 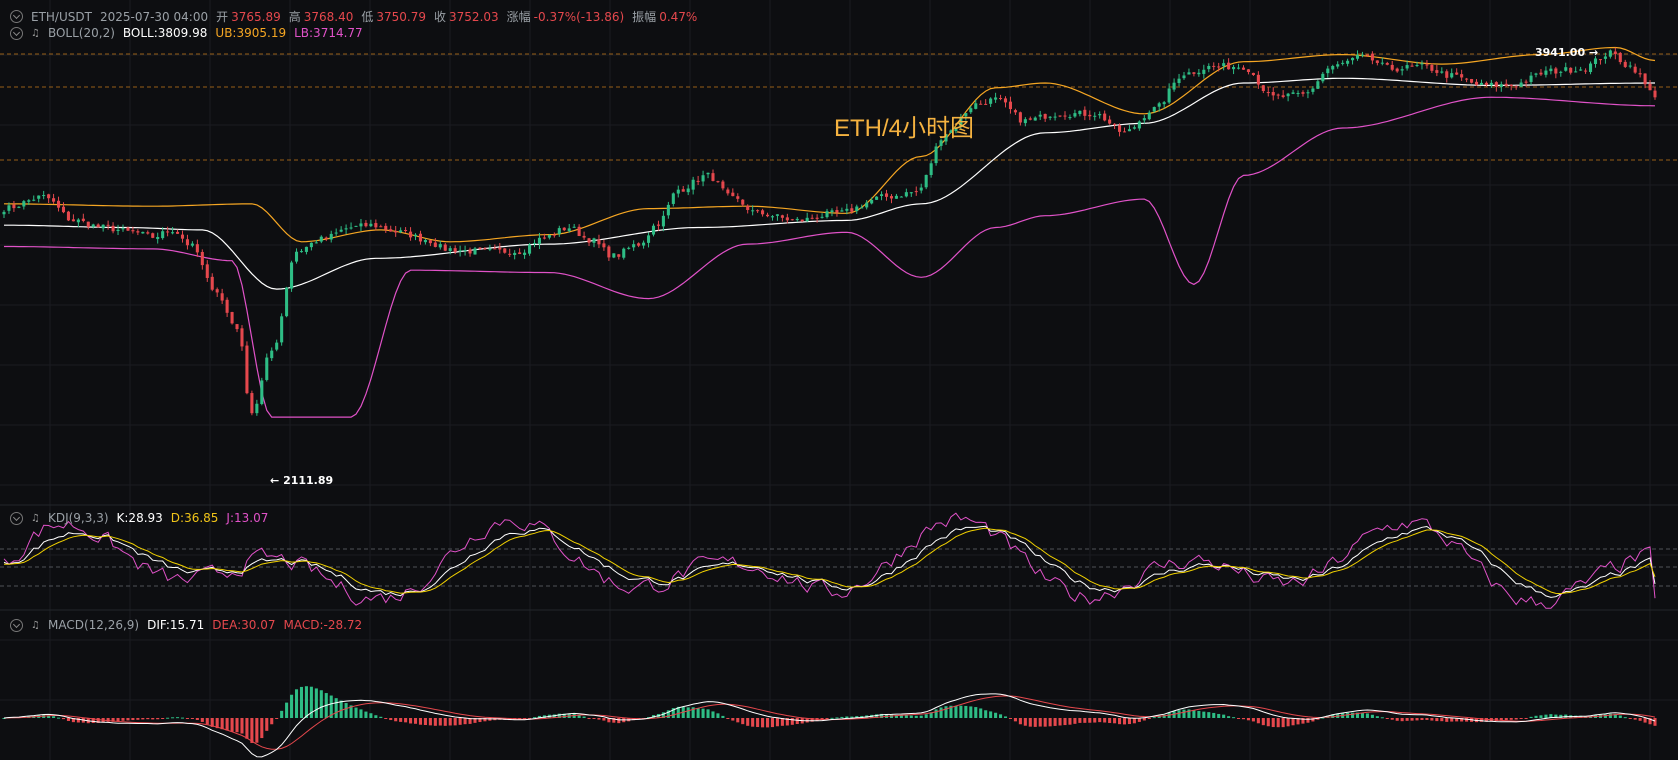 What do you see at coordinates (904, 128) in the screenshot?
I see `chart-overlay-title: ETH/4小时图` at bounding box center [904, 128].